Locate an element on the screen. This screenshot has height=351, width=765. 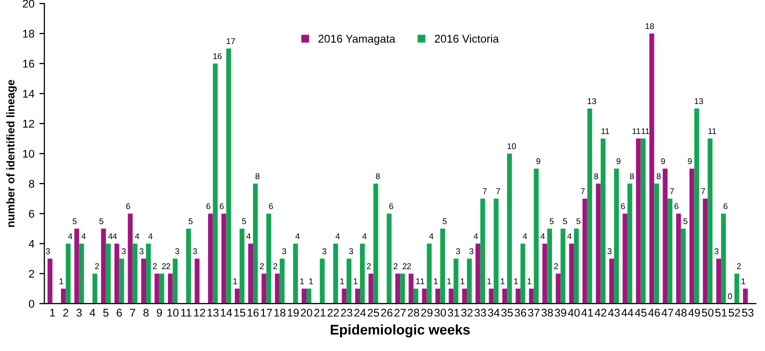
y-tick-label: 18 is located at coordinates (28, 34).